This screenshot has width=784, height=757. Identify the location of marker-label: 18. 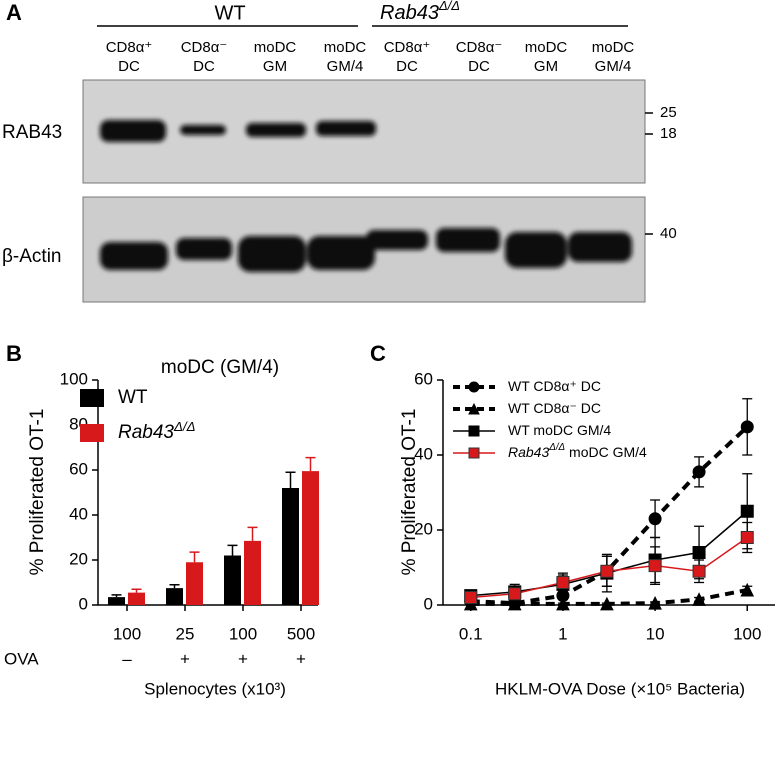
(668, 133).